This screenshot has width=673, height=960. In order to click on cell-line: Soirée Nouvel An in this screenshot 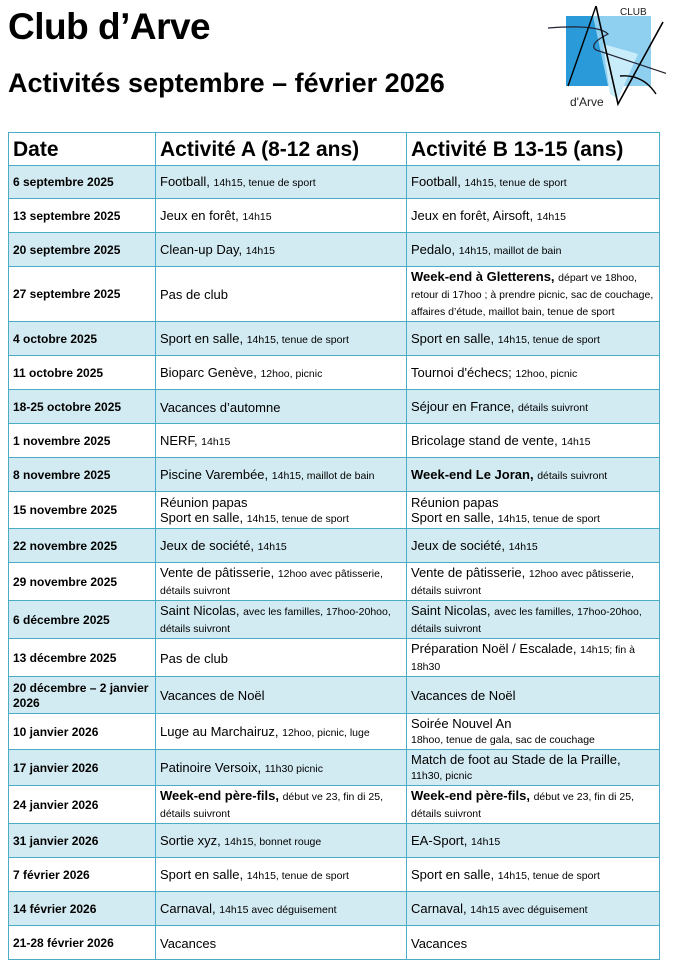, I will do `click(533, 723)`.